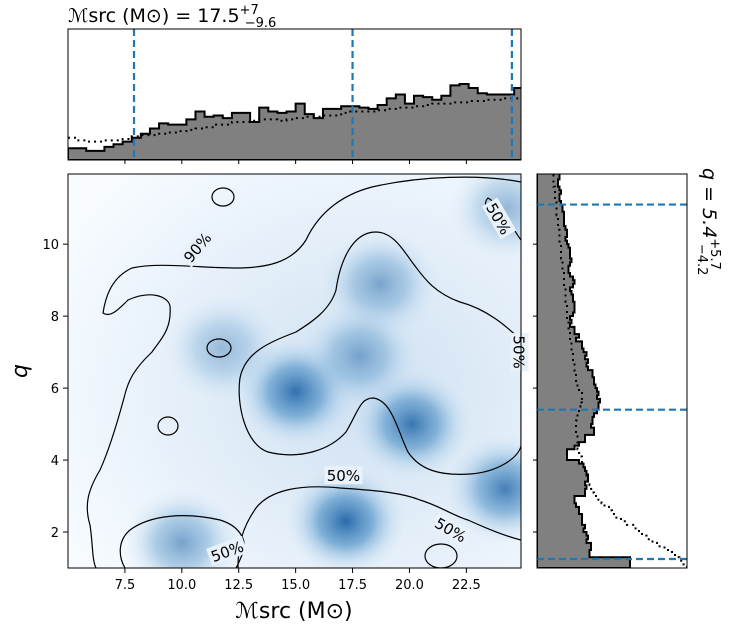 The width and height of the screenshot is (735, 636). I want to click on right-y-ticks, so click(535, 388).